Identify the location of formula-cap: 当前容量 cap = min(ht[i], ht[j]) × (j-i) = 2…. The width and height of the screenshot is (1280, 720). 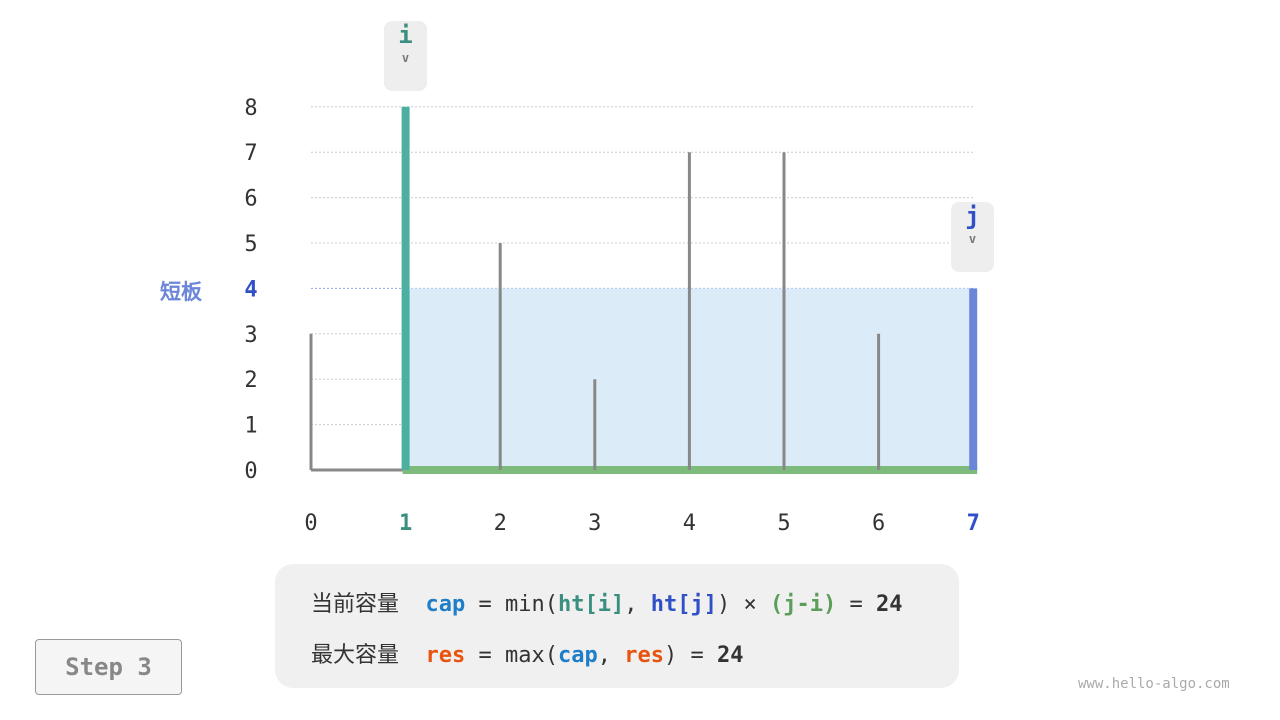
(607, 604).